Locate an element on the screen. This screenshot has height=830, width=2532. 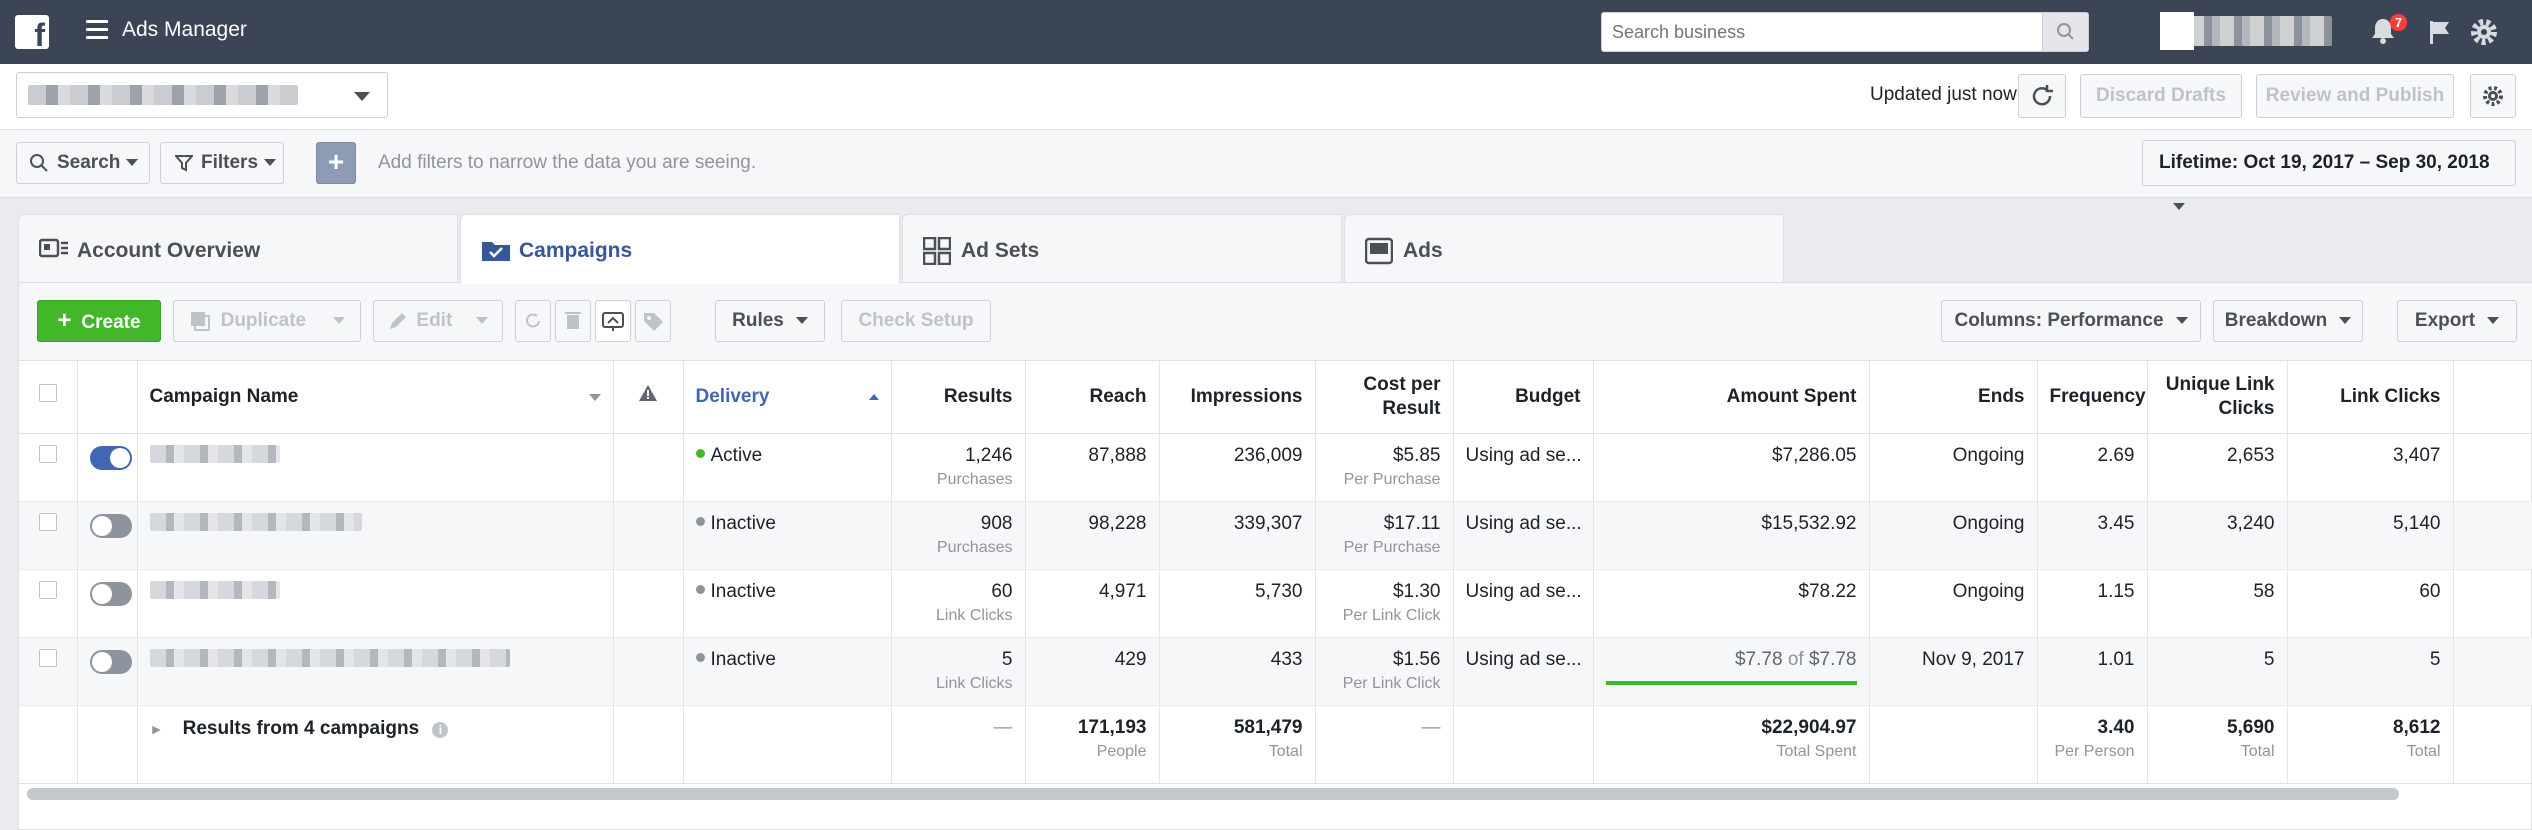
column-header-overflow is located at coordinates (2492, 397).